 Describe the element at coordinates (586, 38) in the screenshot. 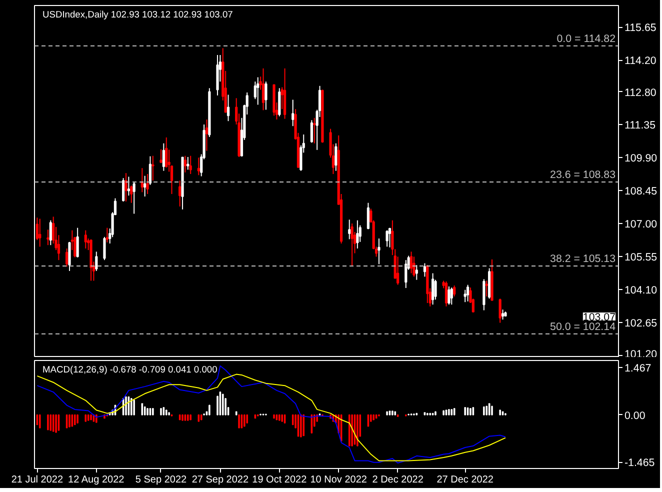

I see `ref-line-label: 0.0 = 114.82` at that location.